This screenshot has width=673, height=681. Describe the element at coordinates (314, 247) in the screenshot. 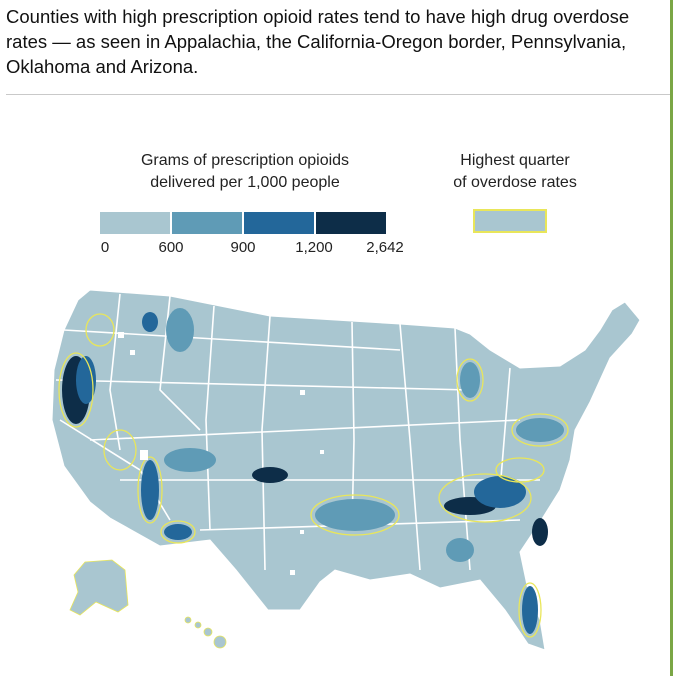

I see `scale-tick-3: 1,200` at that location.